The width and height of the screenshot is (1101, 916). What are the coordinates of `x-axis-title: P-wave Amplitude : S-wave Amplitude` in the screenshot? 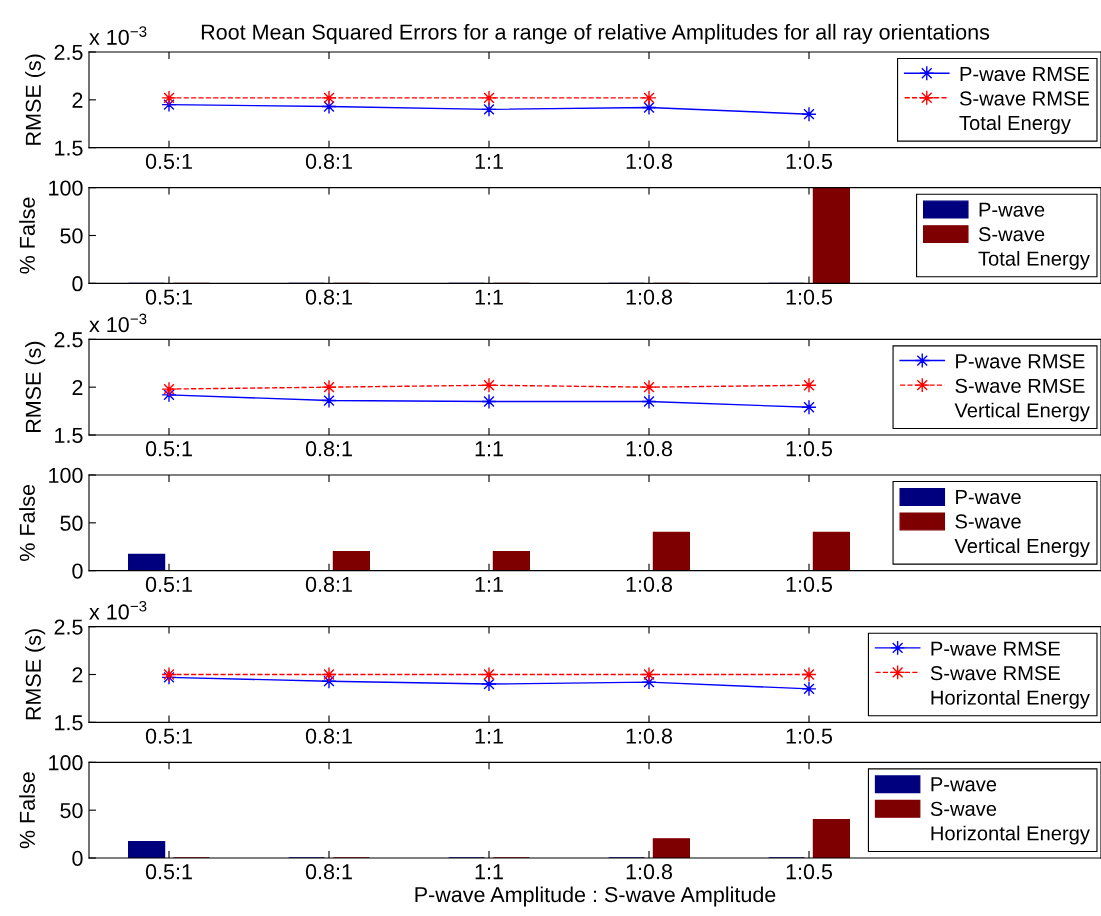 It's located at (595, 896).